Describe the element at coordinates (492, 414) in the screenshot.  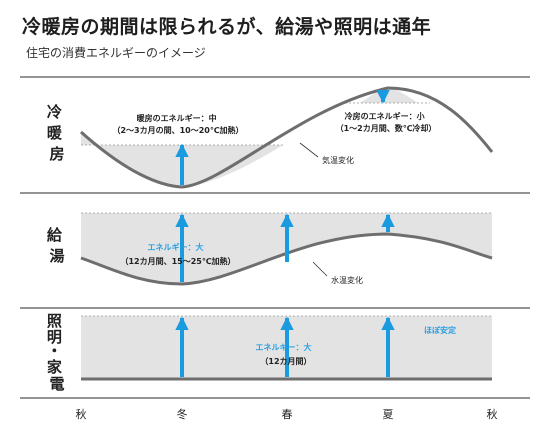
I see `season-label-autumn-end: 秋` at that location.